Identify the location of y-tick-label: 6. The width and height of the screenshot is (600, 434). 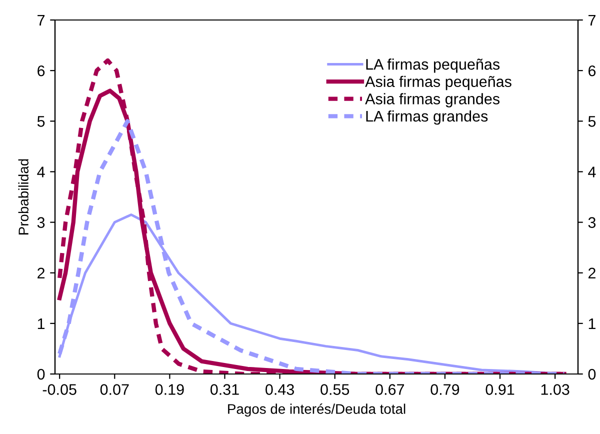
(41, 70).